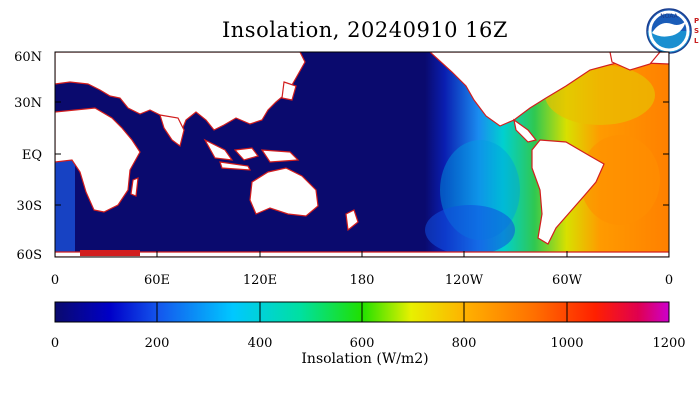  What do you see at coordinates (464, 280) in the screenshot?
I see `lon-label: 120W` at bounding box center [464, 280].